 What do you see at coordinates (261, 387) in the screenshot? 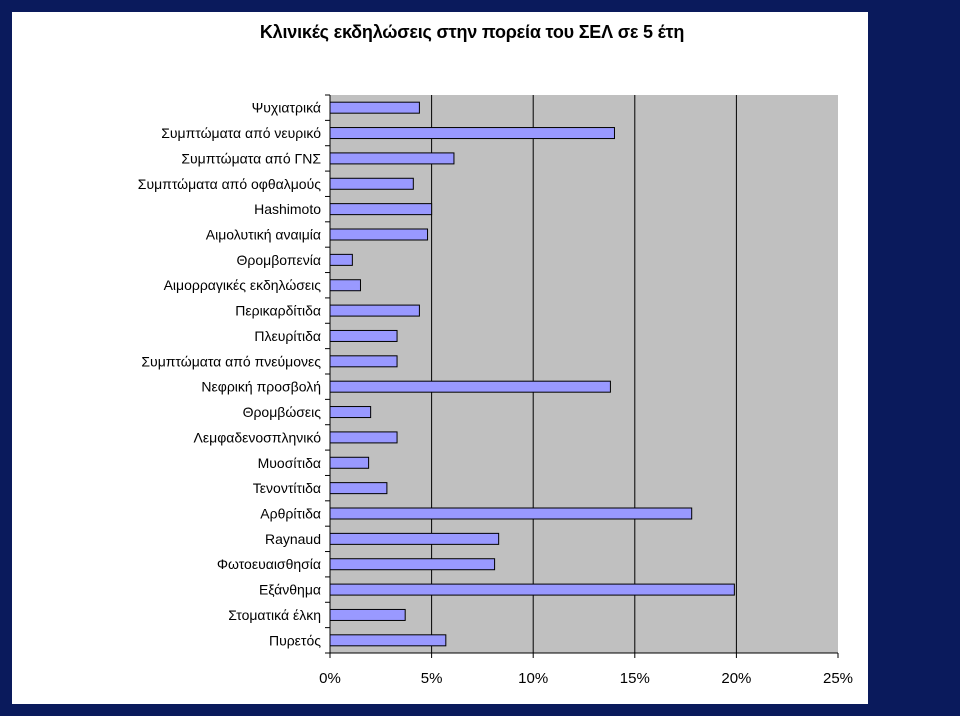
I see `category-label-12: Νεφρική προσβολή` at bounding box center [261, 387].